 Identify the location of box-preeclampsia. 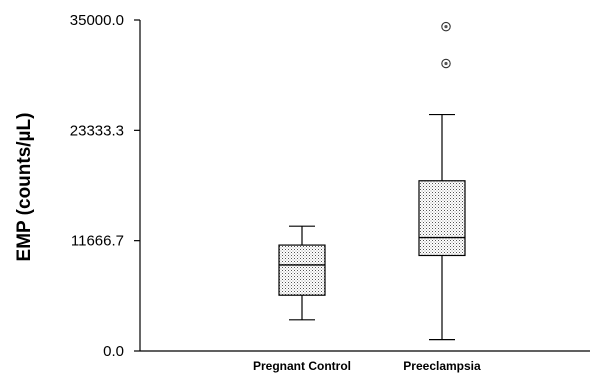
(442, 181).